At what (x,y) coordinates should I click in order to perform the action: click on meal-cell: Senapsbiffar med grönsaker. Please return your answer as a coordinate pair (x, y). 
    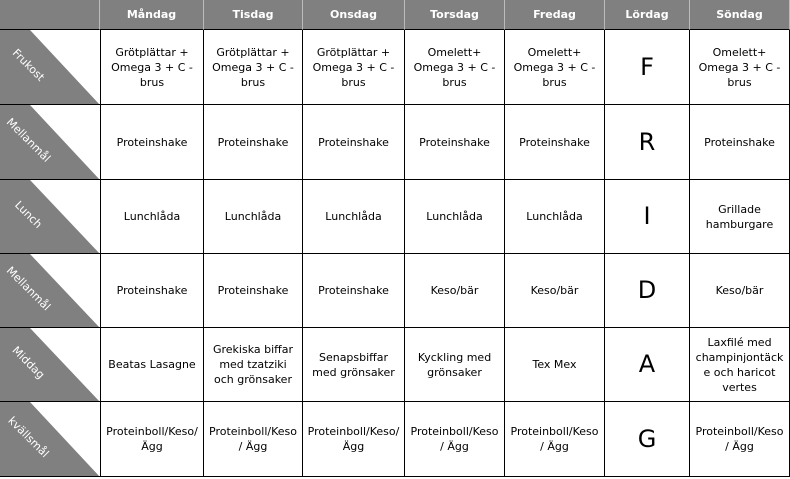
    Looking at the image, I should click on (354, 365).